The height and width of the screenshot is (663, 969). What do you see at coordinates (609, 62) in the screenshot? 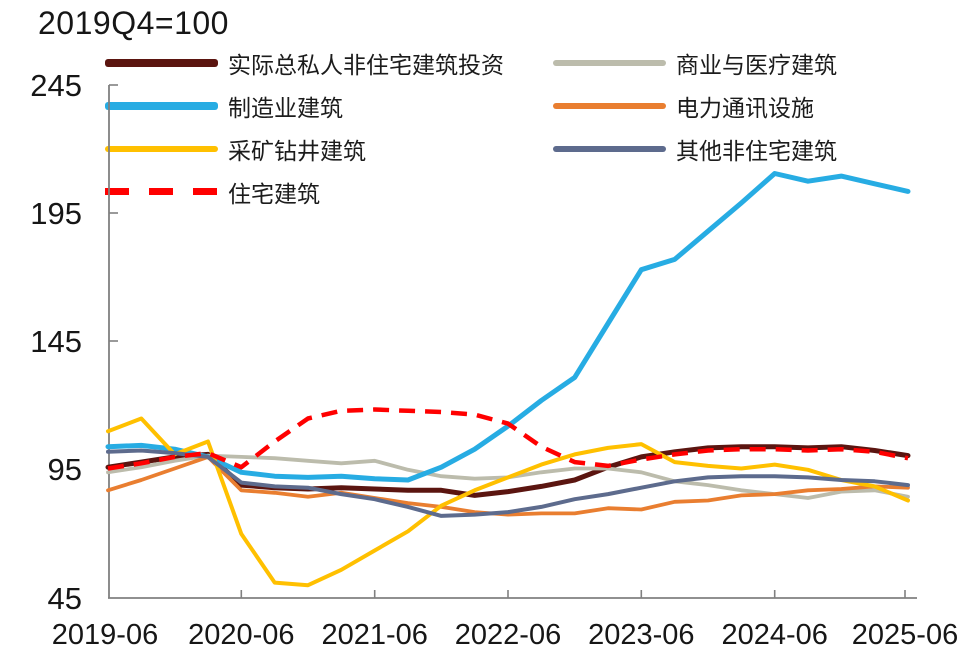
I see `legend-swatch-commercial` at bounding box center [609, 62].